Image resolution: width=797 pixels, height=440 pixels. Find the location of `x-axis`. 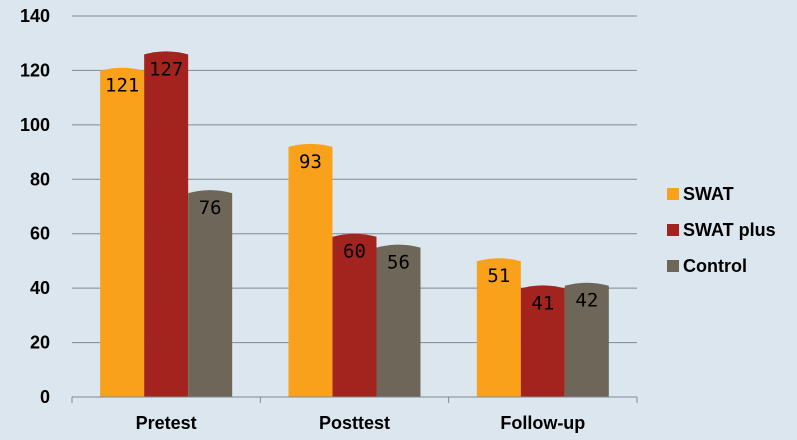

x-axis is located at coordinates (354, 399).